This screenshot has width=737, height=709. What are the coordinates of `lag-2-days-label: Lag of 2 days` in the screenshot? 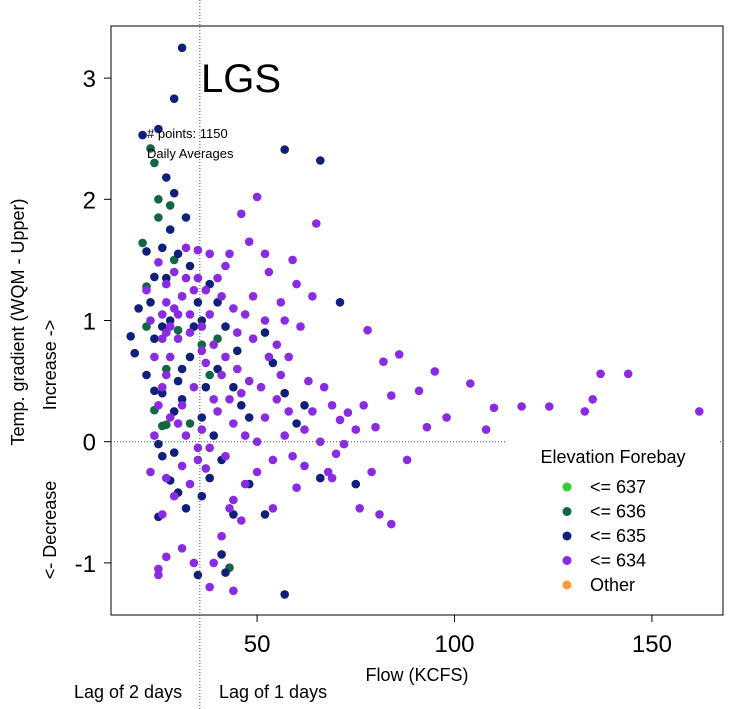 It's located at (128, 692).